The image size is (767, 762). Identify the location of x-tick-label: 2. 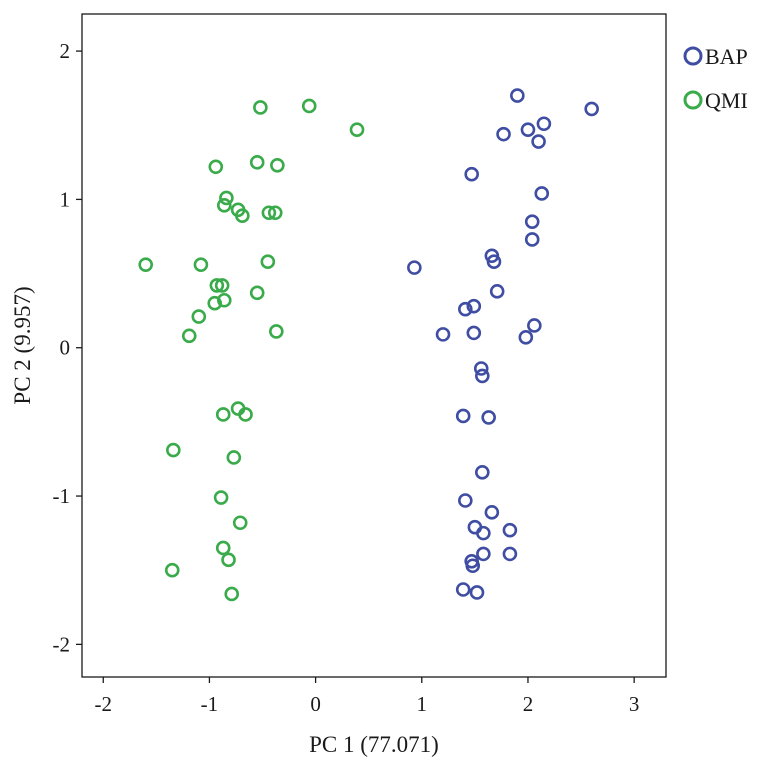
(528, 704).